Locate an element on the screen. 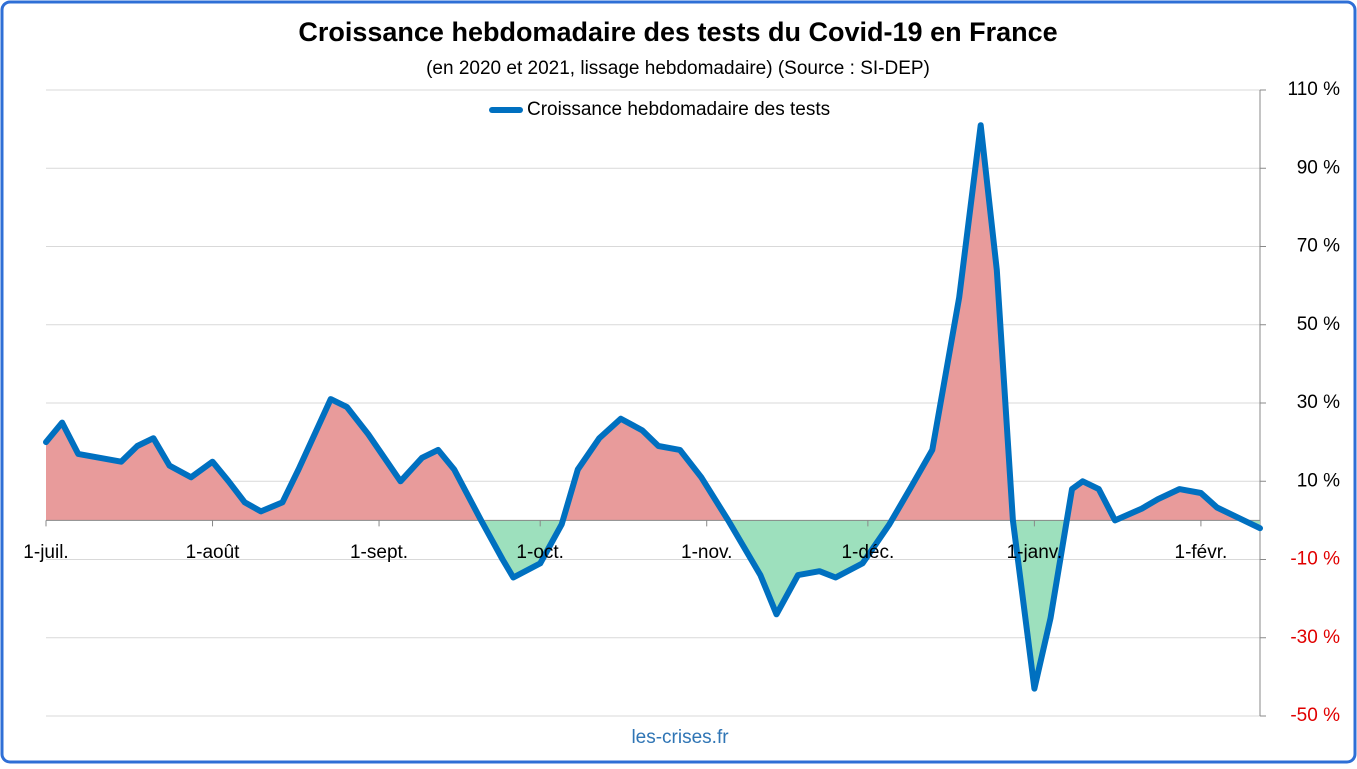 The image size is (1357, 769). x-tick-label: 1-févr. is located at coordinates (1201, 552).